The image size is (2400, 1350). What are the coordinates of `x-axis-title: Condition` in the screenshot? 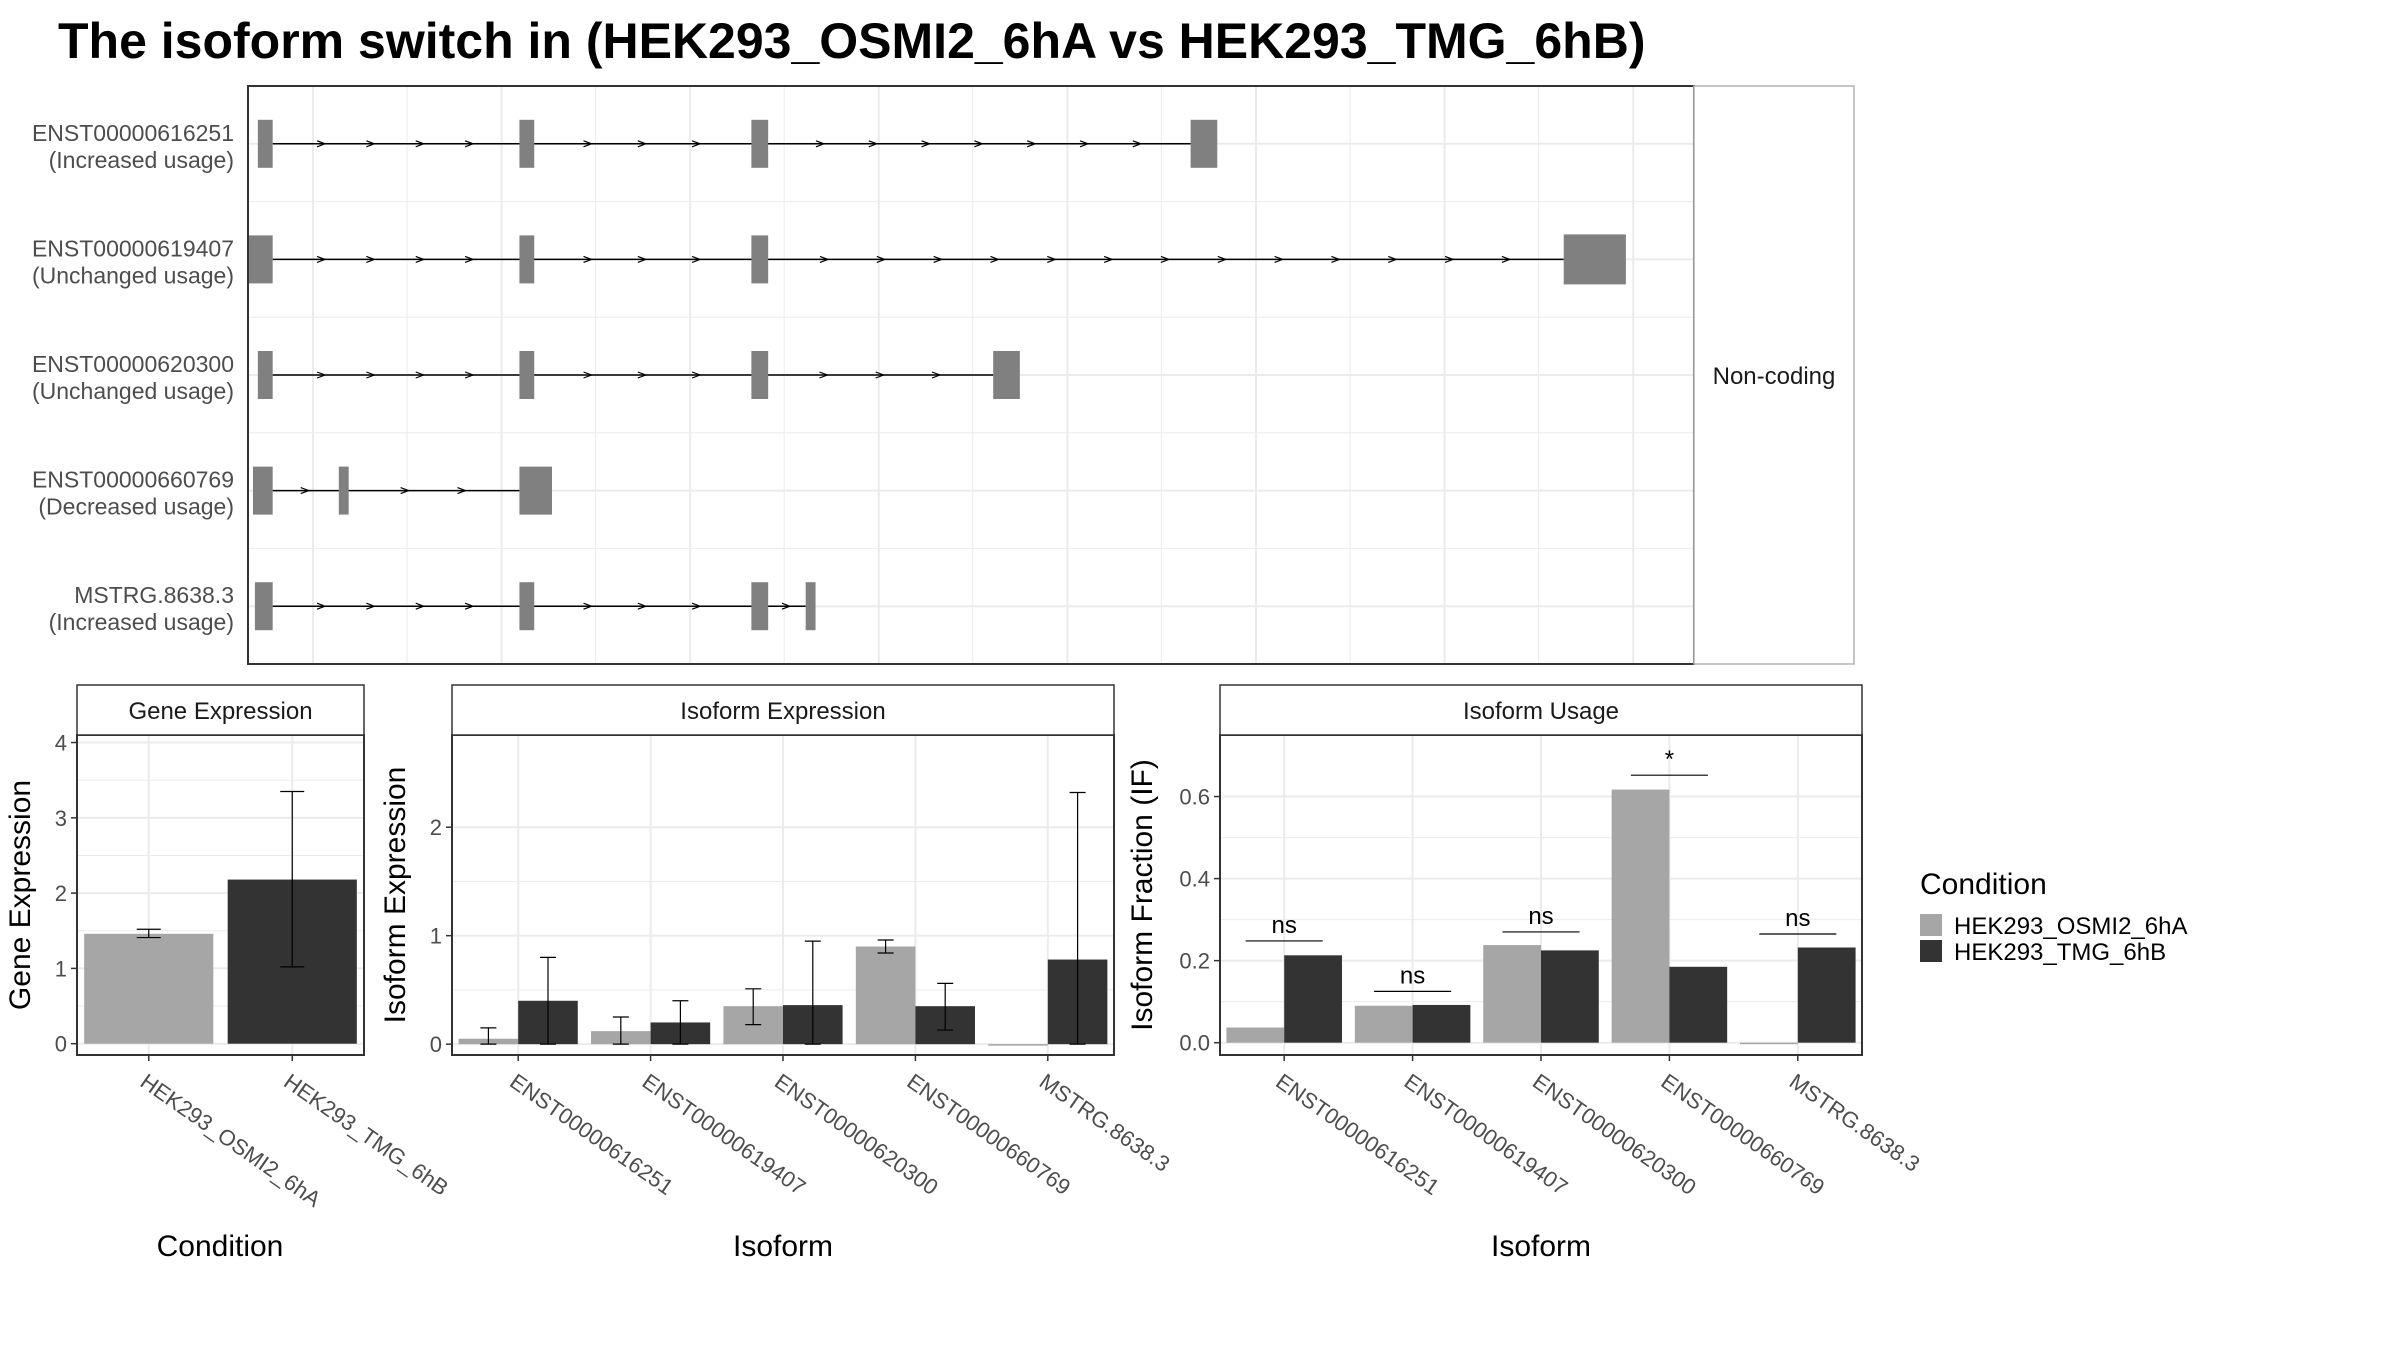 It's located at (220, 1246).